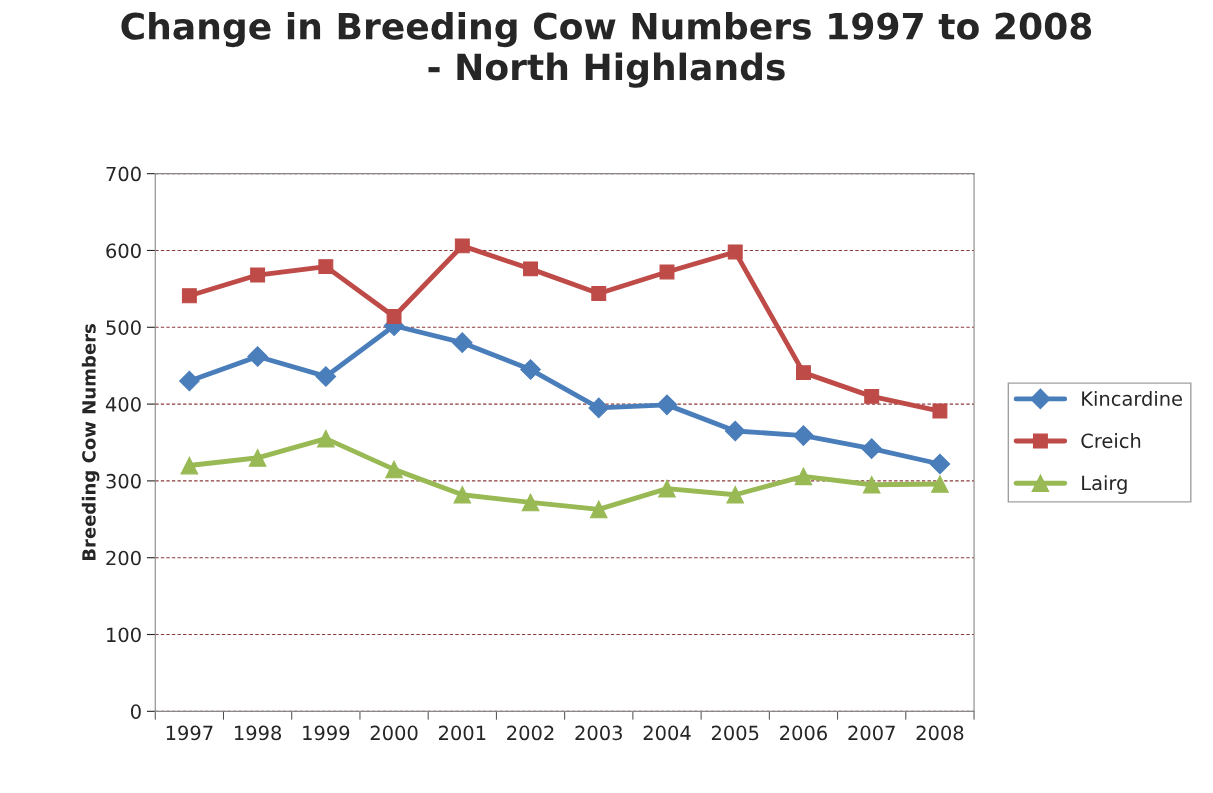 Image resolution: width=1213 pixels, height=793 pixels. What do you see at coordinates (803, 733) in the screenshot?
I see `x-tick-label: 2006` at bounding box center [803, 733].